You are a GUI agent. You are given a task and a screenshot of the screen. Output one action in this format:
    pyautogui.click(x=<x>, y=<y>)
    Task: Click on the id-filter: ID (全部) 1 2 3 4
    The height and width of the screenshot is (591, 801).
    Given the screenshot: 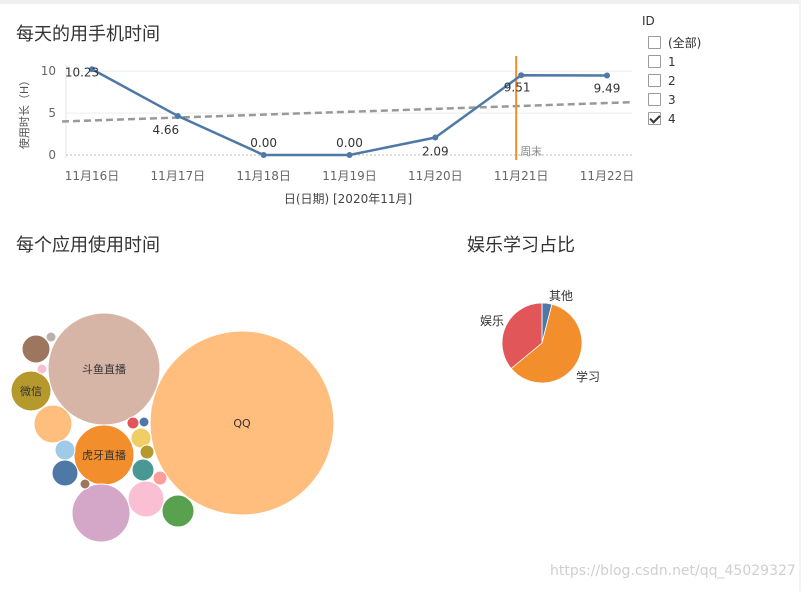 What is the action you would take?
    pyautogui.click(x=717, y=71)
    